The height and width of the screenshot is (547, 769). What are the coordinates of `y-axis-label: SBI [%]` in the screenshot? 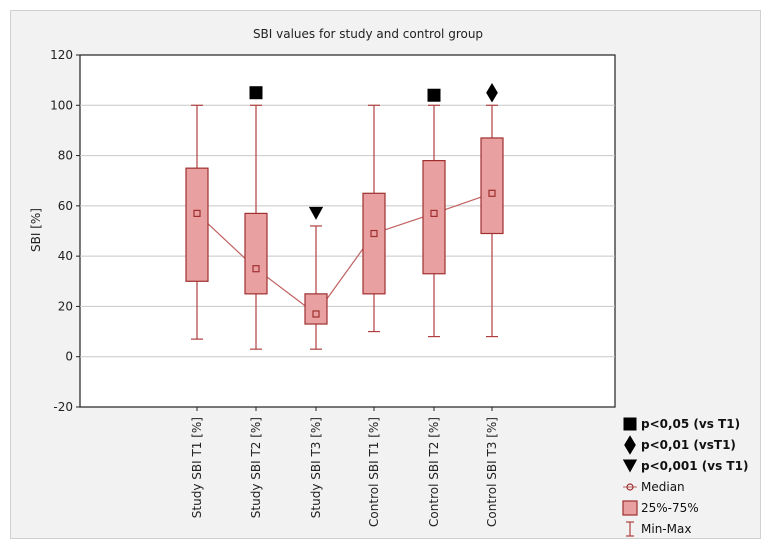 It's located at (36, 230).